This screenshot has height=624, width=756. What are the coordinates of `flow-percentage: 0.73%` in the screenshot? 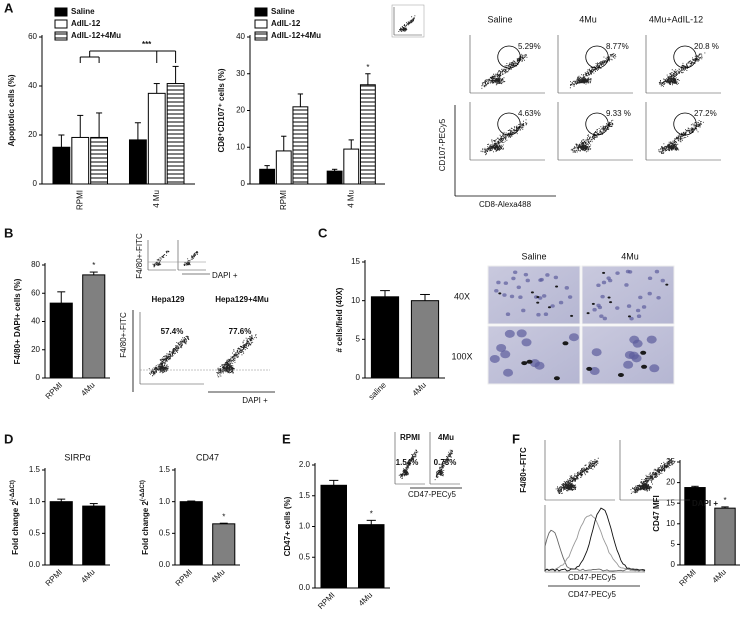 It's located at (445, 462).